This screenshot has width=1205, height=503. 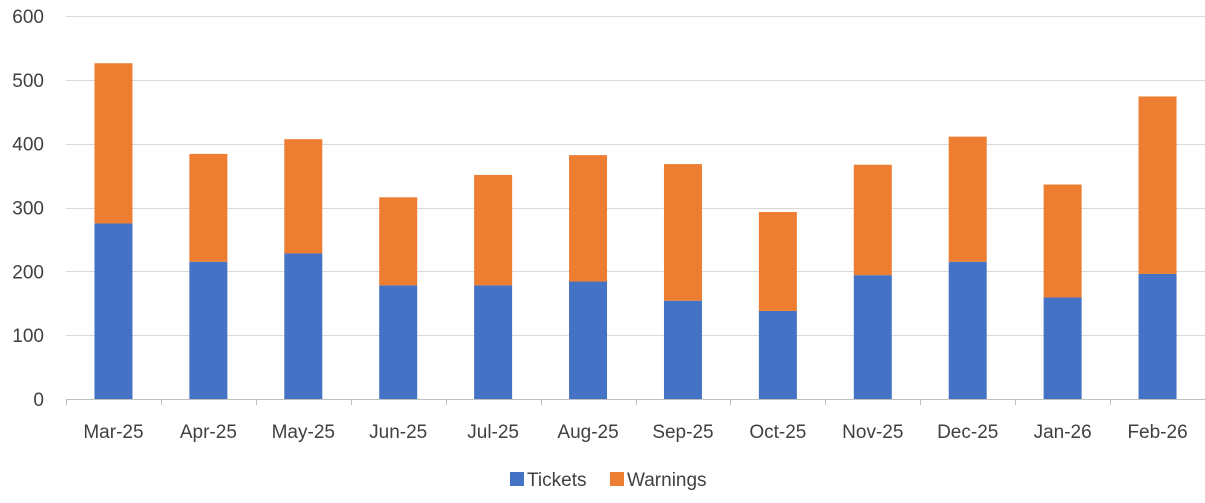 I want to click on legend: Tickets Warnings, so click(x=608, y=480).